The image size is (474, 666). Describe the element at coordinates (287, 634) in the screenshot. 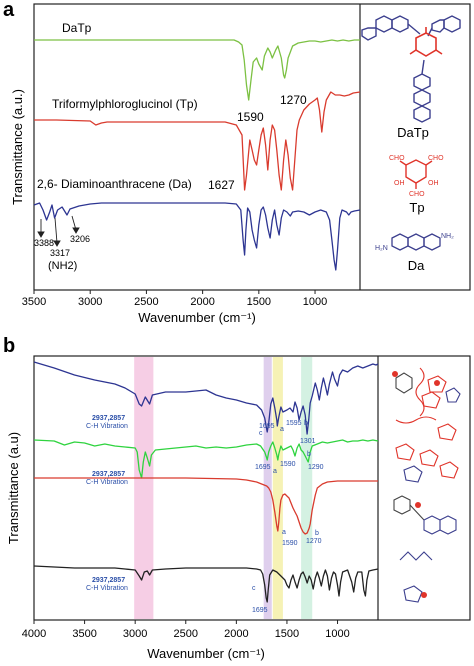

I see `x-tick-label-b-1500: 1500` at that location.